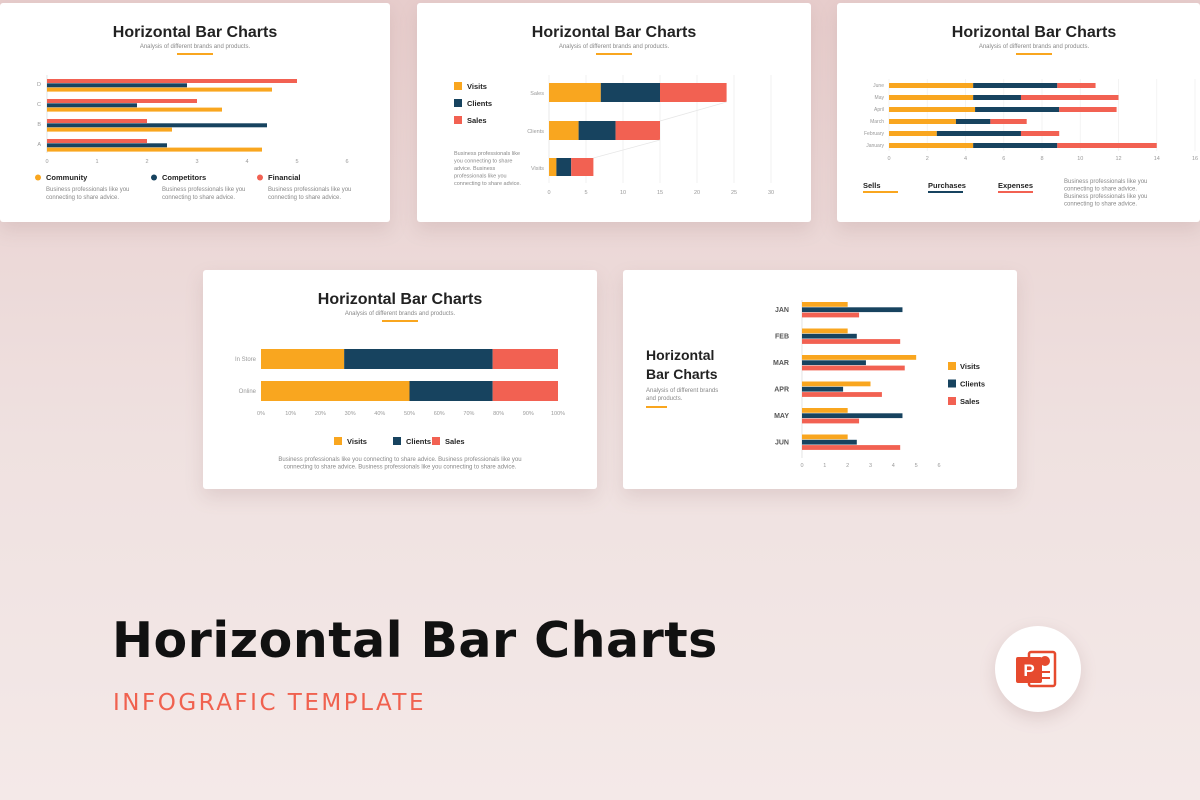  What do you see at coordinates (682, 374) in the screenshot?
I see `slide-title: Bar Charts` at bounding box center [682, 374].